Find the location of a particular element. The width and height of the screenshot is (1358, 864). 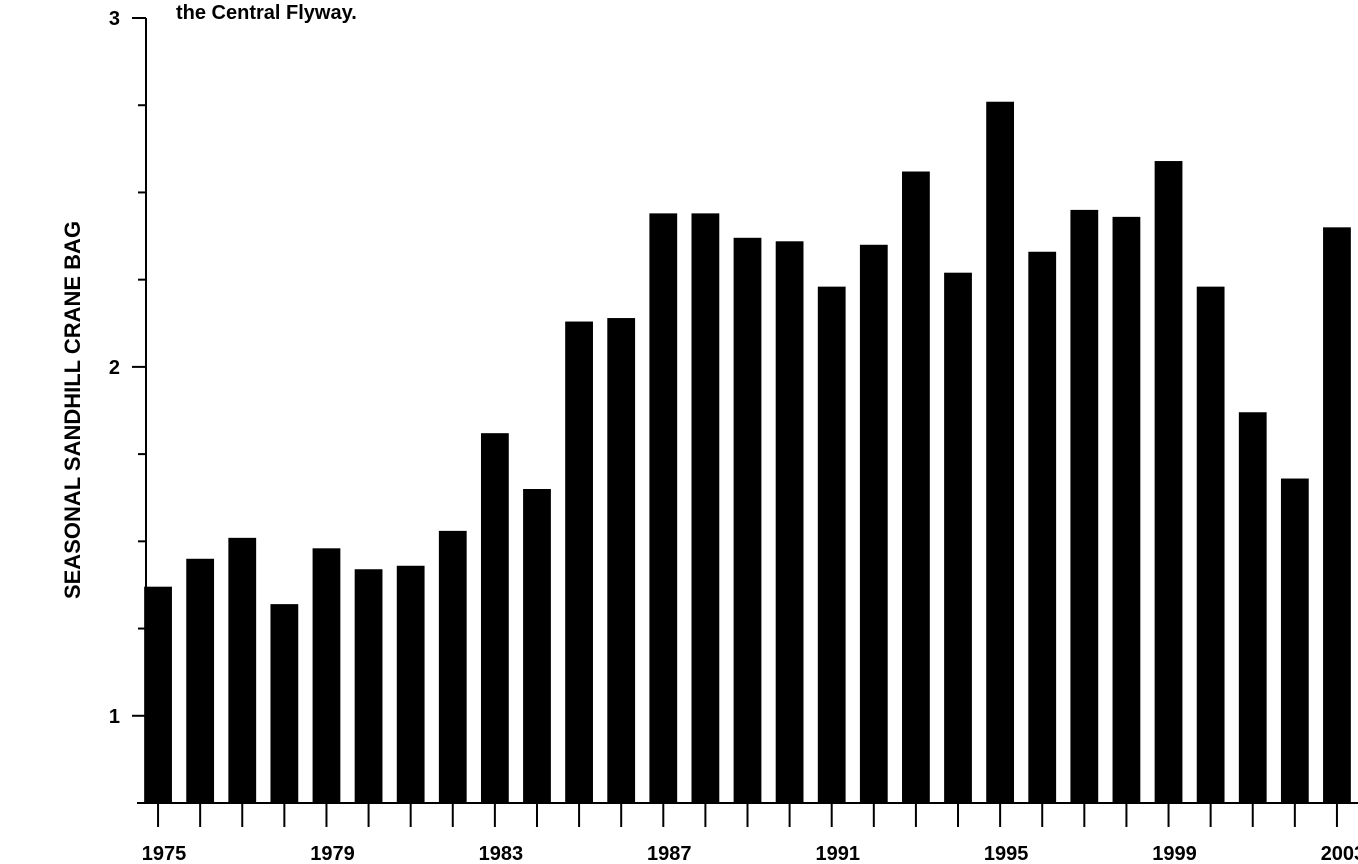

y-tick-label: 2 is located at coordinates (114, 368).